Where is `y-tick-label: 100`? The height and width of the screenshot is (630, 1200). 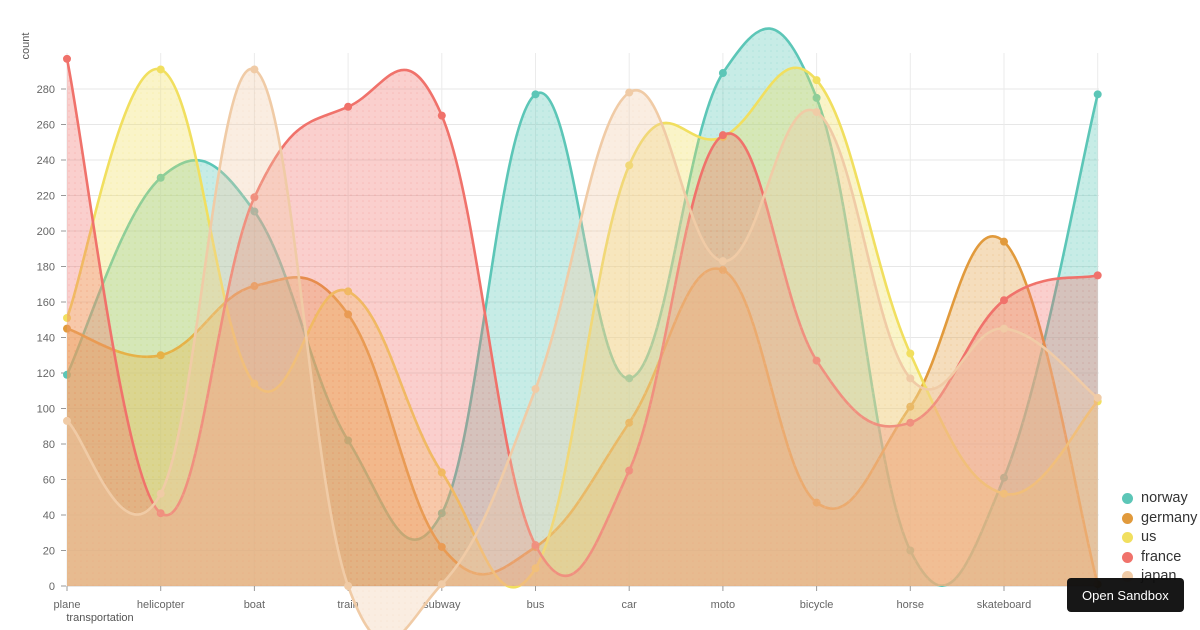
y-tick-label: 100 is located at coordinates (46, 410).